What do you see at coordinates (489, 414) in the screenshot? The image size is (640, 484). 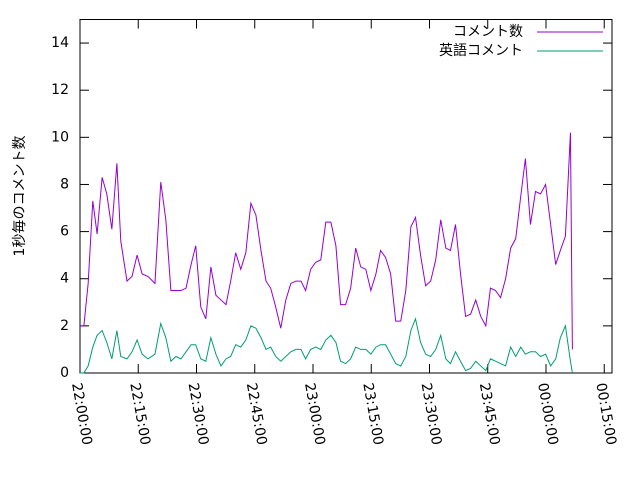 I see `x-tick-label: 23:45:00` at bounding box center [489, 414].